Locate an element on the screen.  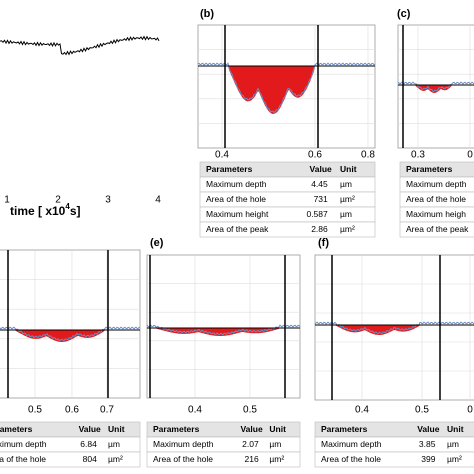
table-cell: 216 is located at coordinates (252, 459).